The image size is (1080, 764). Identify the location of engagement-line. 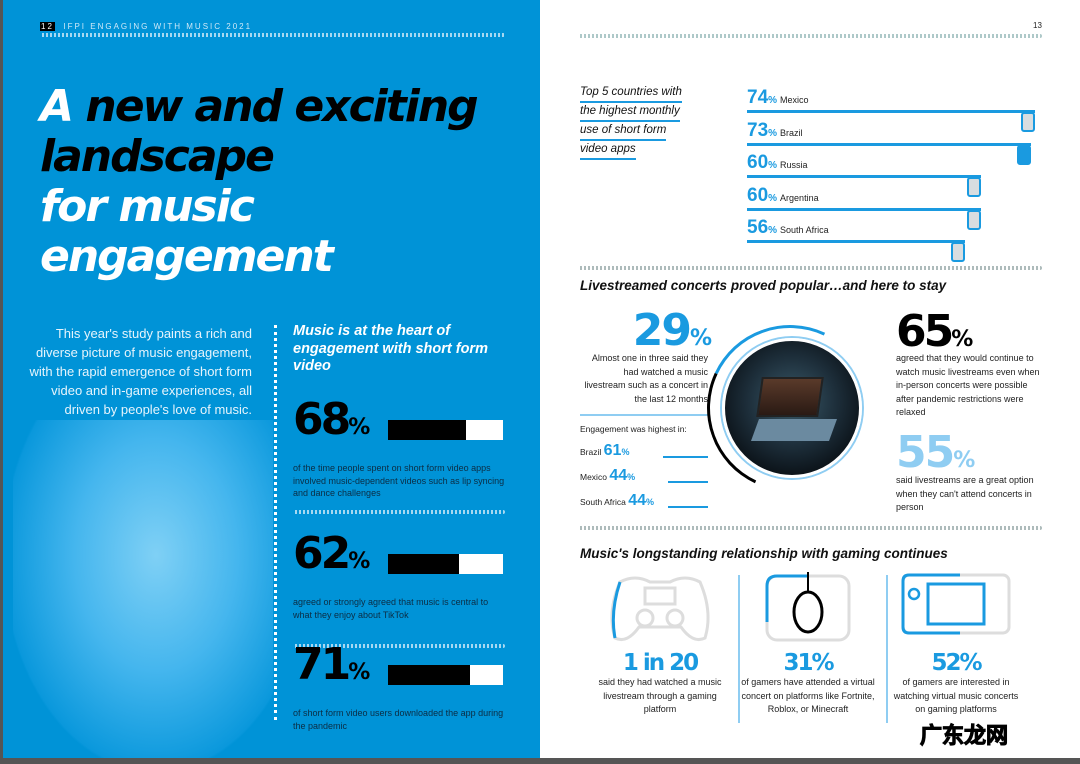
(685, 457).